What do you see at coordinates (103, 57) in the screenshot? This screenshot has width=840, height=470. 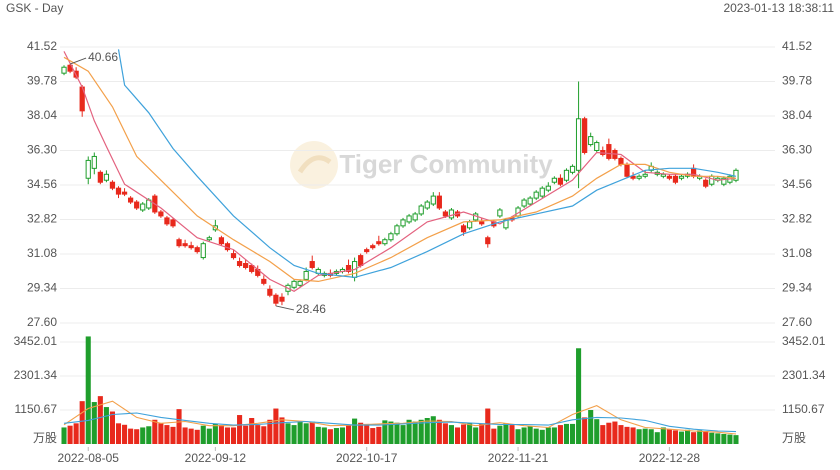 I see `high-label: 40.66` at bounding box center [103, 57].